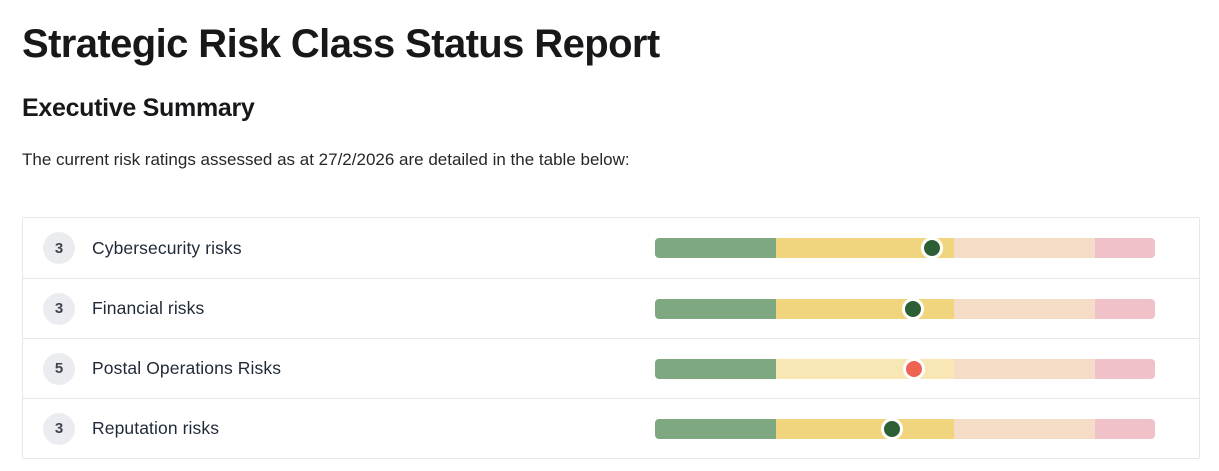 The height and width of the screenshot is (471, 1219). What do you see at coordinates (611, 428) in the screenshot?
I see `table-row: 3 Reputation risks` at bounding box center [611, 428].